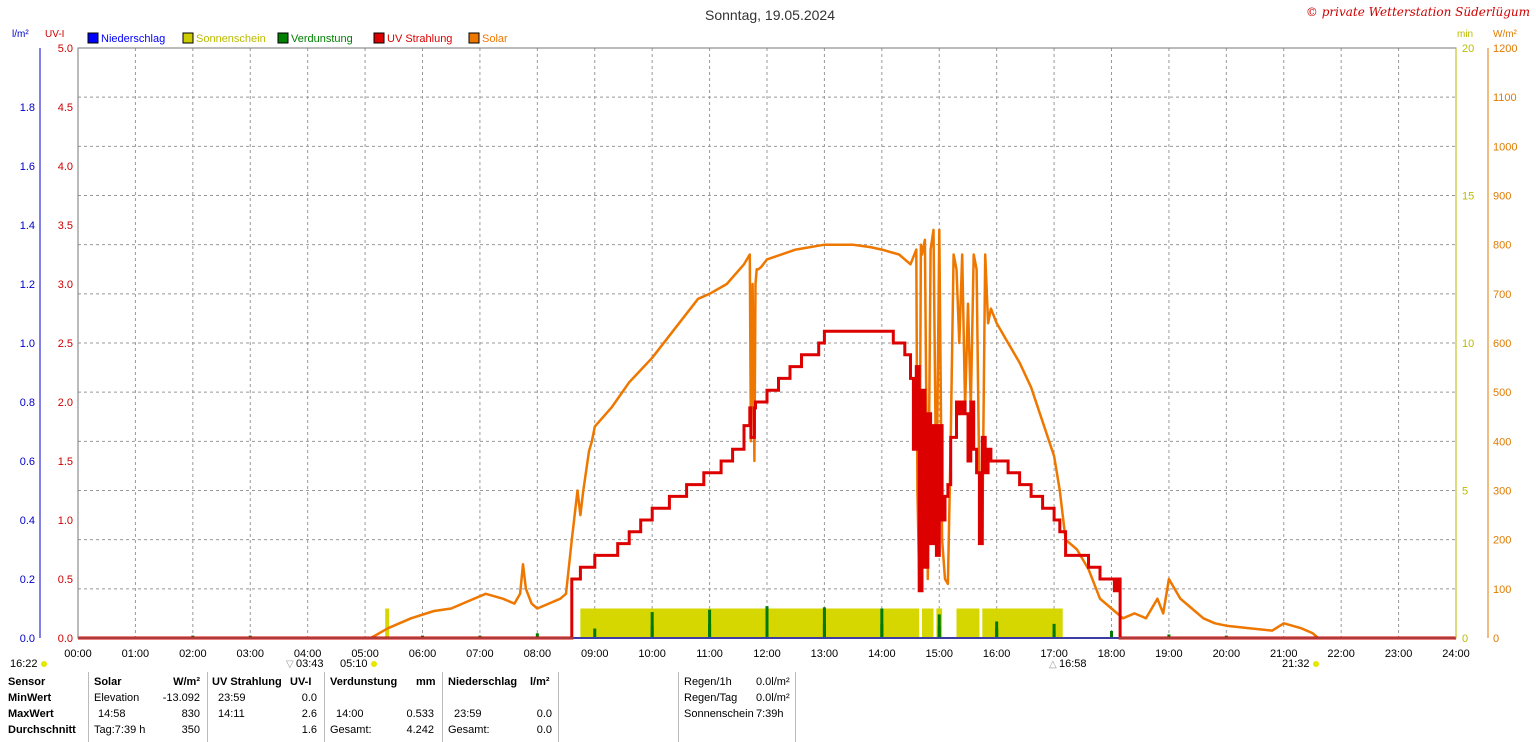 The width and height of the screenshot is (1536, 742). What do you see at coordinates (374, 664) in the screenshot?
I see `marker-sunrise-dot` at bounding box center [374, 664].